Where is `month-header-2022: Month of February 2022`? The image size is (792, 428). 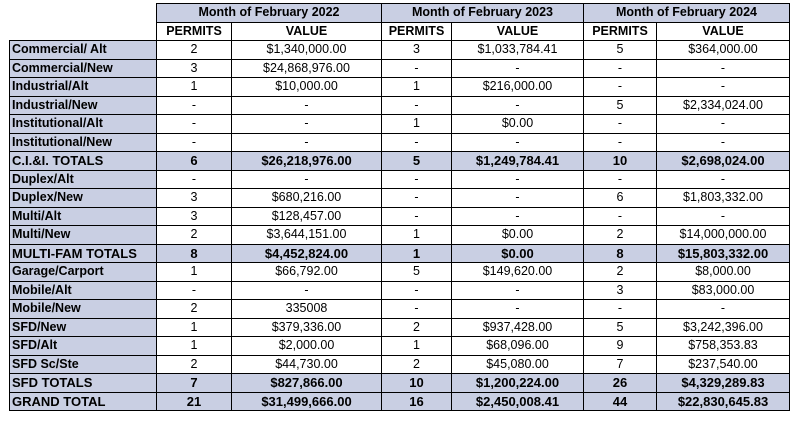
month-header-2022: Month of February 2022 is located at coordinates (269, 13).